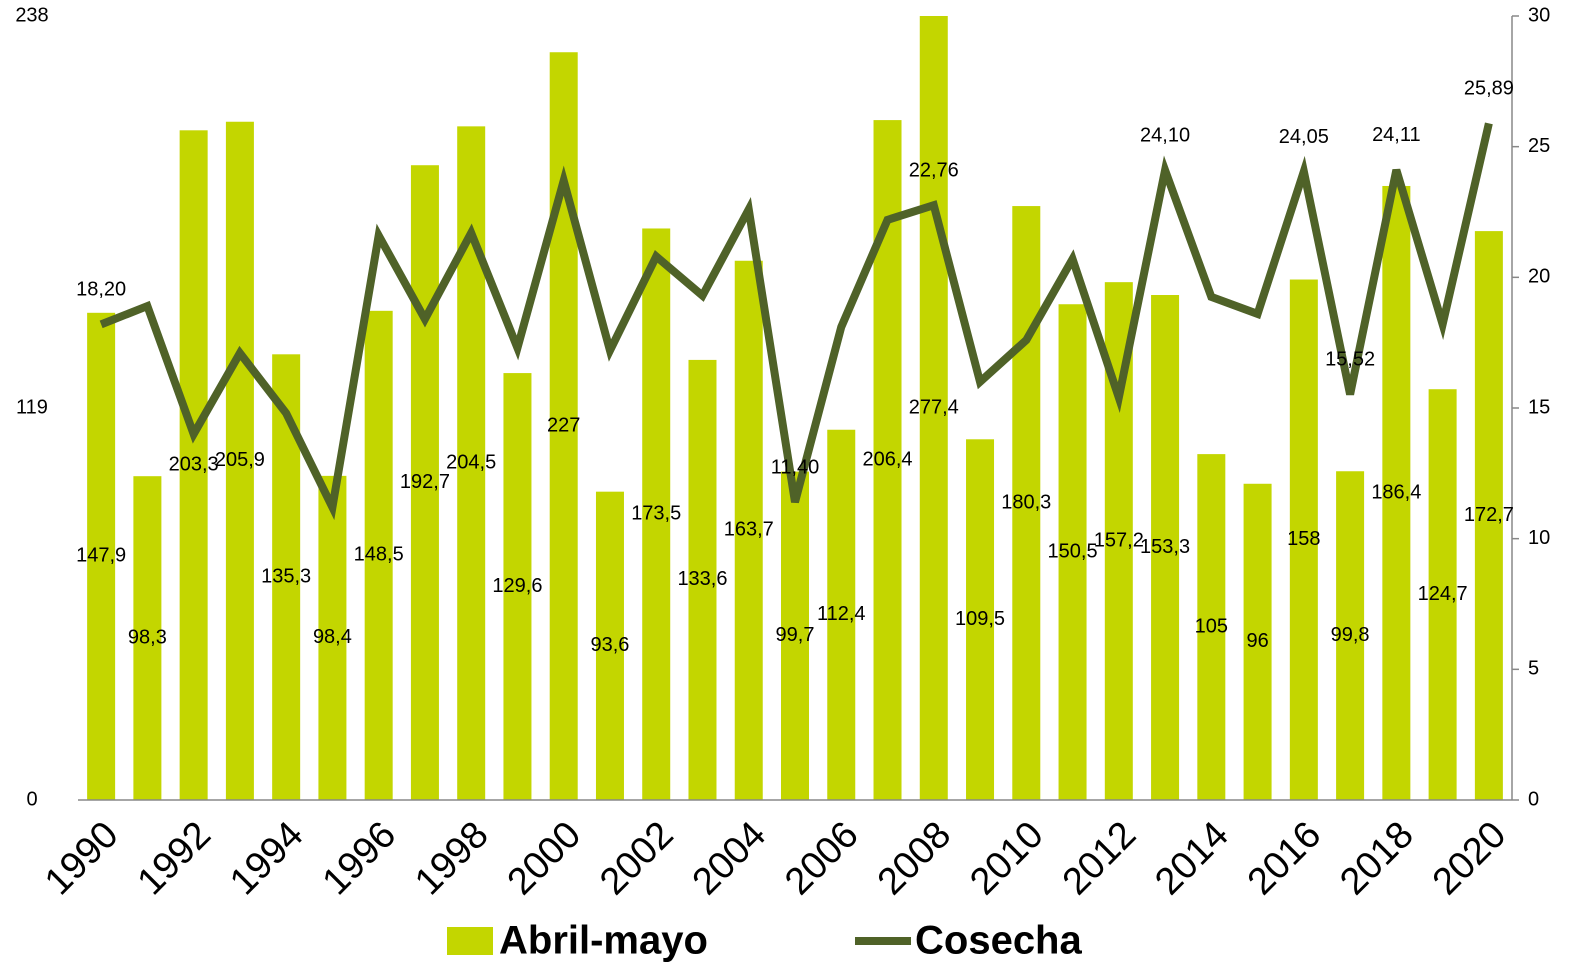 The height and width of the screenshot is (966, 1570). Describe the element at coordinates (101, 290) in the screenshot. I see `line-value-label: 18,20` at that location.